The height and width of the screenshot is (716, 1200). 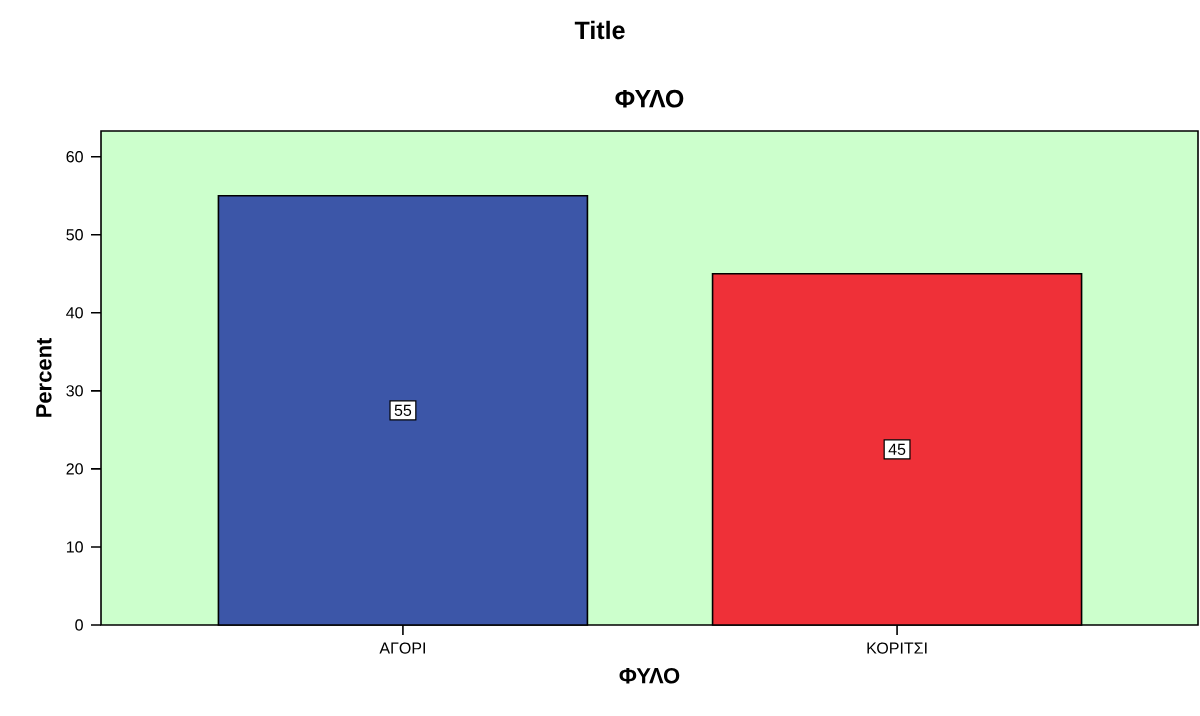 What do you see at coordinates (403, 410) in the screenshot?
I see `data-label: 55` at bounding box center [403, 410].